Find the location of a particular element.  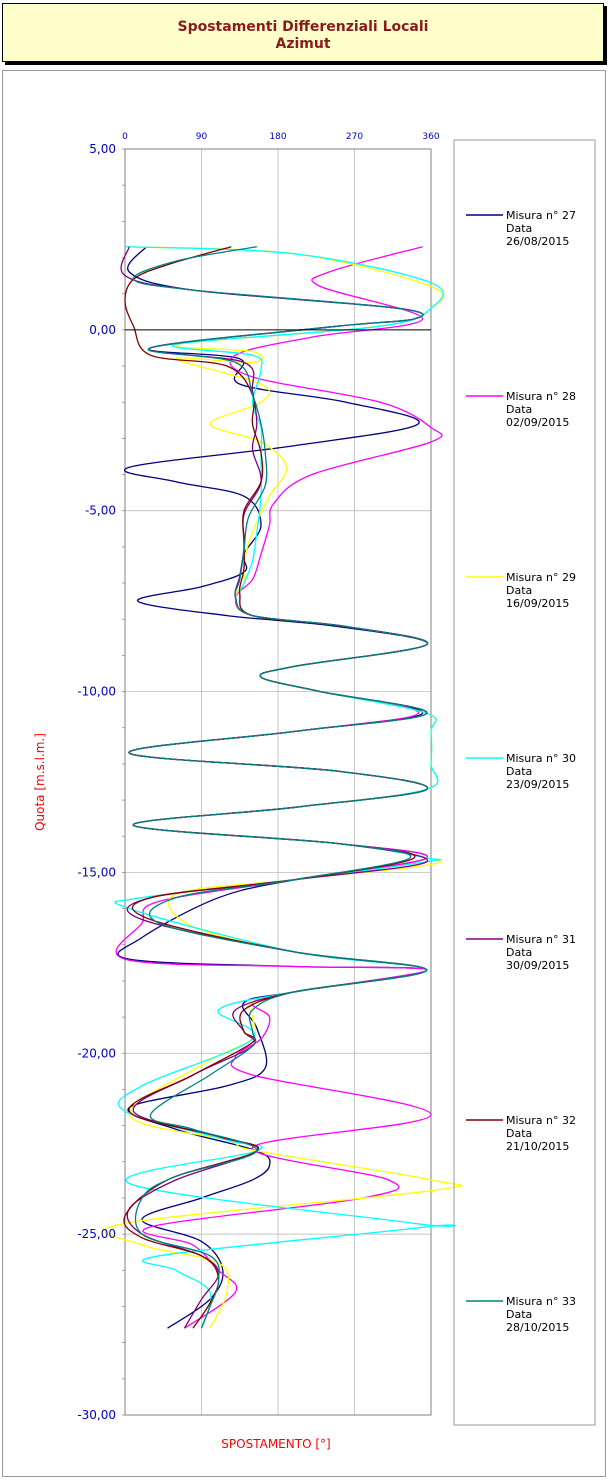

legend-series-name: Misura n° 31 is located at coordinates (541, 939).